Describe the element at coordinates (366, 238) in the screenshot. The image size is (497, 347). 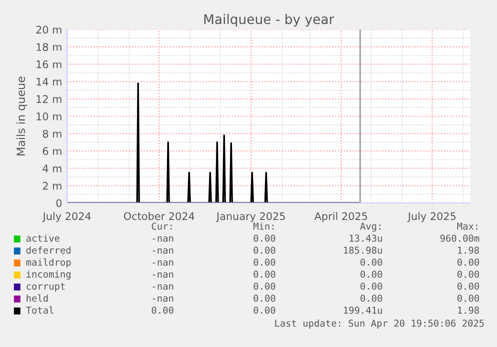
I see `text: 13.43u` at that location.